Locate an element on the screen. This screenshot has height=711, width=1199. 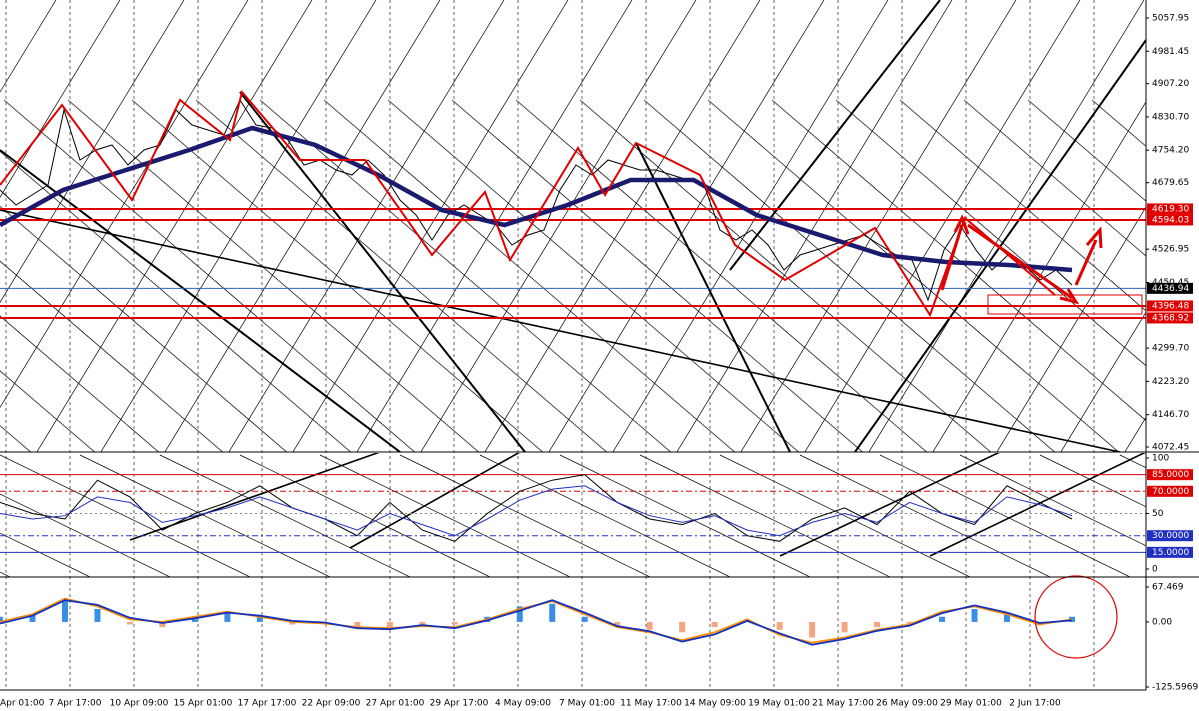
y-tick-label: 4526.95 is located at coordinates (1170, 250).